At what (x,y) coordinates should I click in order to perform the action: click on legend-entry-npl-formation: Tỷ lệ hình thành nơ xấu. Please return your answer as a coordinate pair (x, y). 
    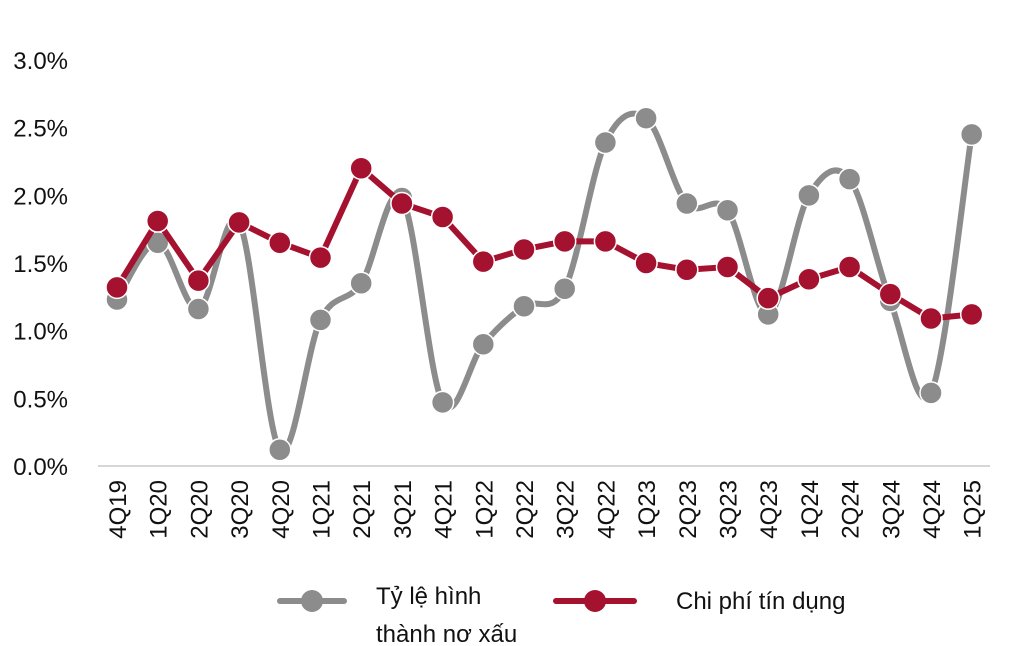
    Looking at the image, I should click on (397, 614).